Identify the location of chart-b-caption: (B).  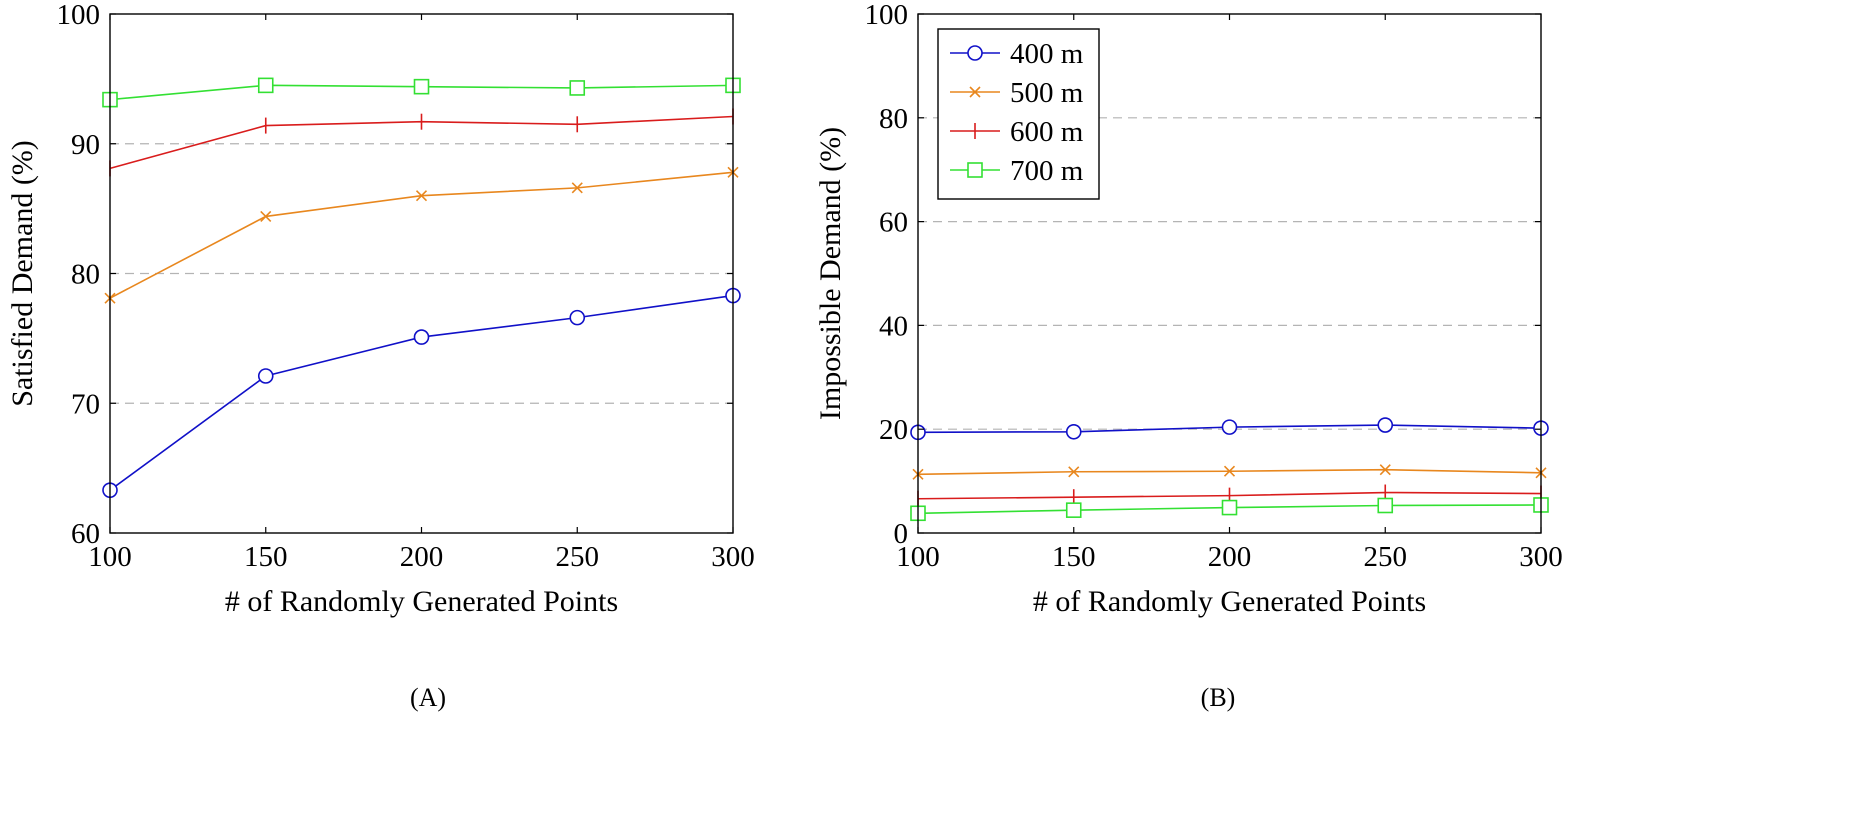
(1218, 697).